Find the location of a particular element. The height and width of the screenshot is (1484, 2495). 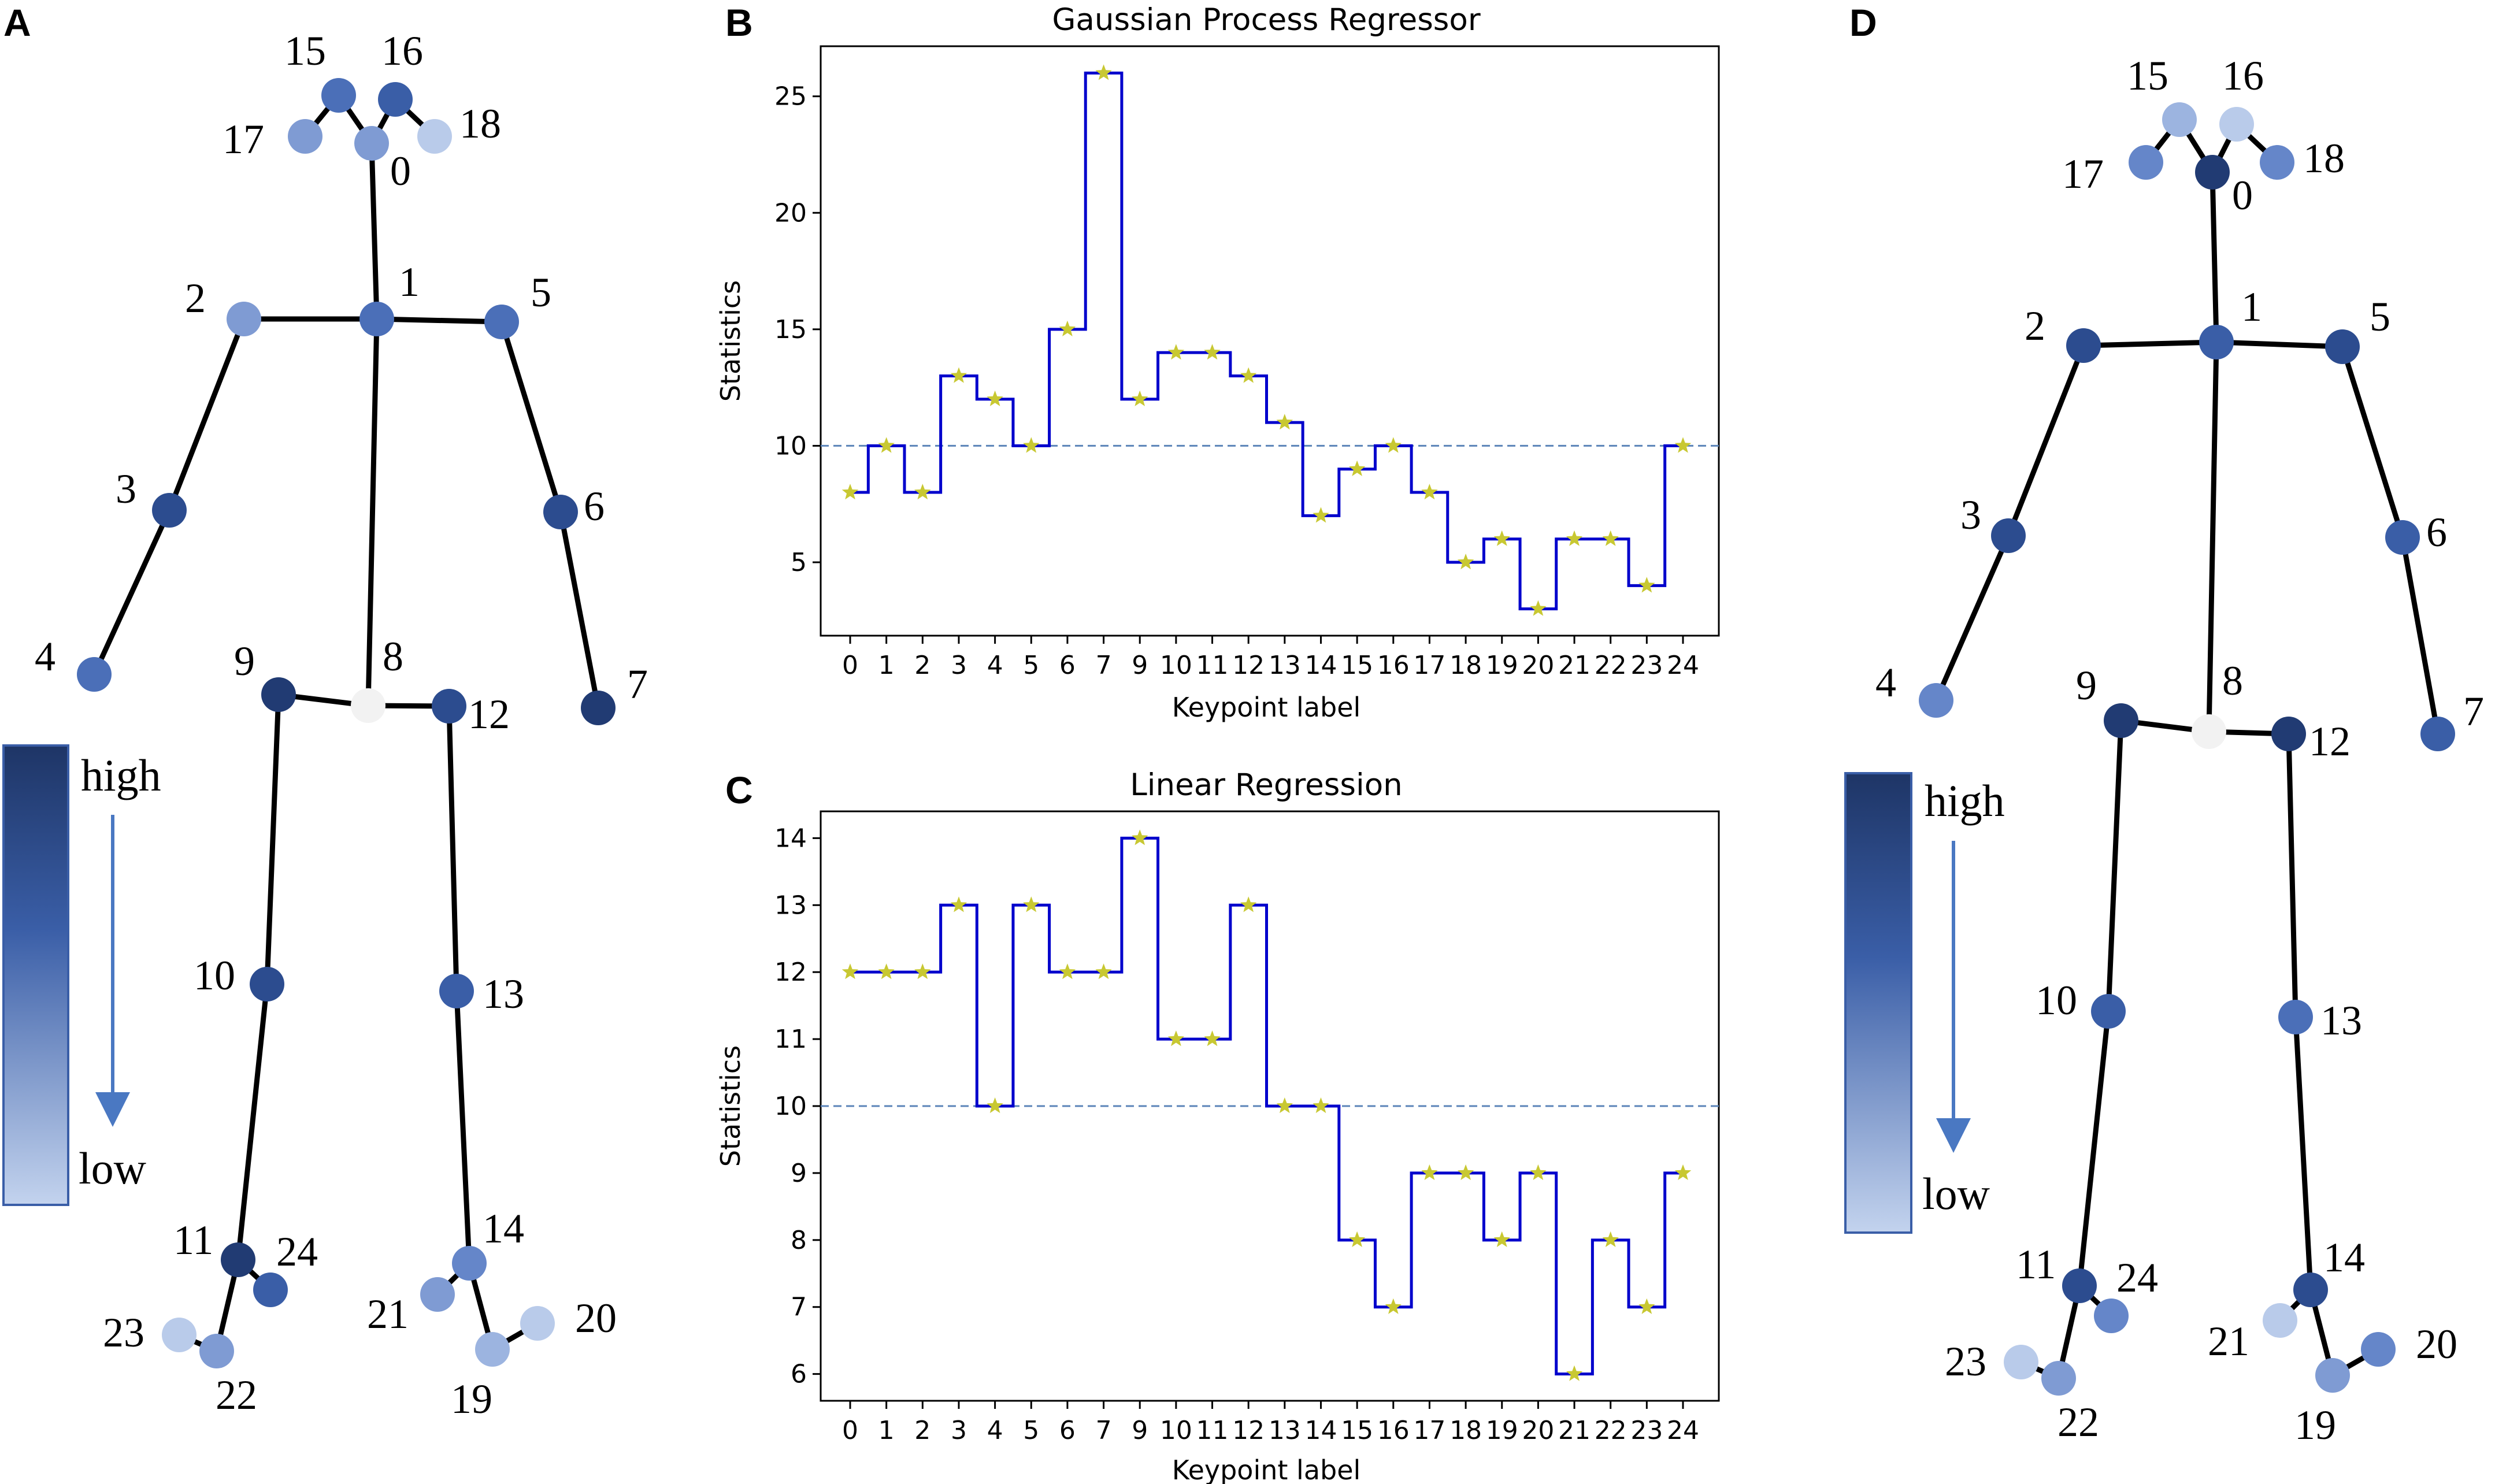

keypoint-label: 23 is located at coordinates (123, 1332).